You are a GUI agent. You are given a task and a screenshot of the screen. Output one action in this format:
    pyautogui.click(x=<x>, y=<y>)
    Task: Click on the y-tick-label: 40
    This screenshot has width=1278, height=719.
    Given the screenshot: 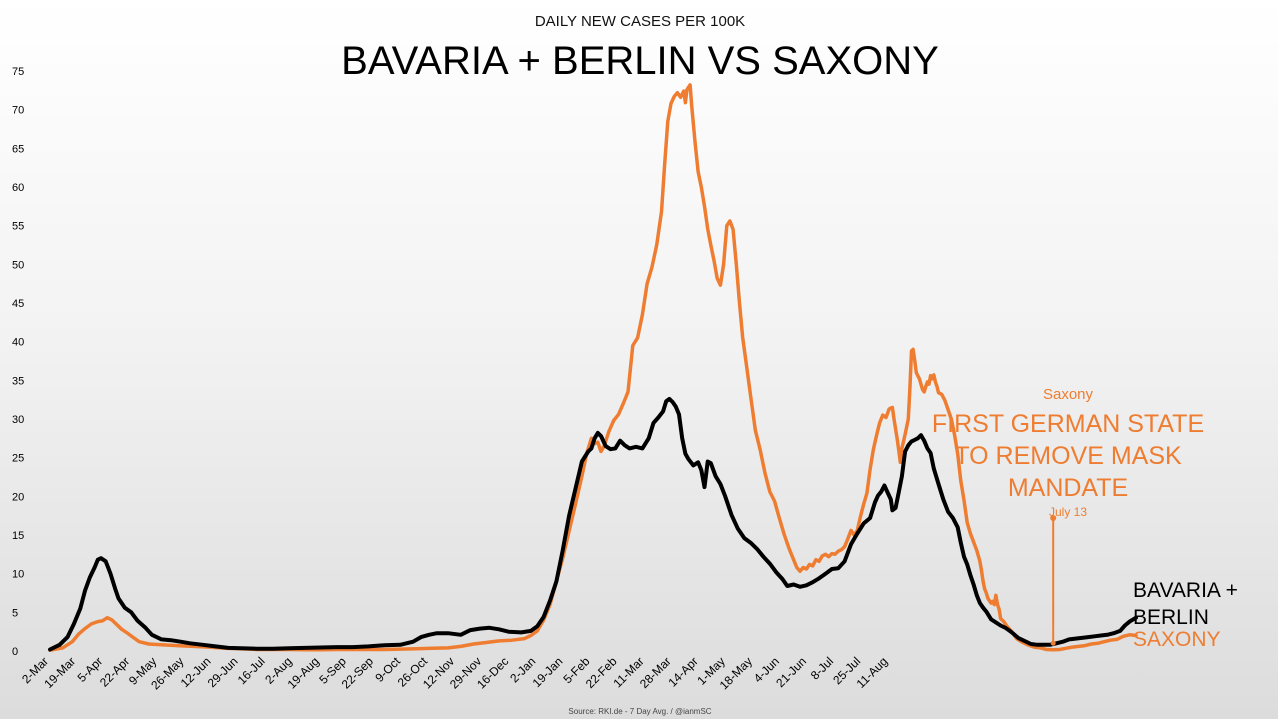 What is the action you would take?
    pyautogui.click(x=18, y=343)
    